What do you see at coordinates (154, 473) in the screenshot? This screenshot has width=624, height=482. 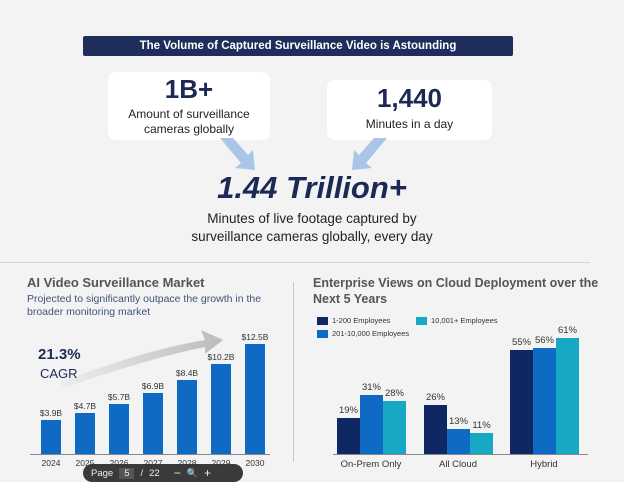 I see `page-total: 22` at bounding box center [154, 473].